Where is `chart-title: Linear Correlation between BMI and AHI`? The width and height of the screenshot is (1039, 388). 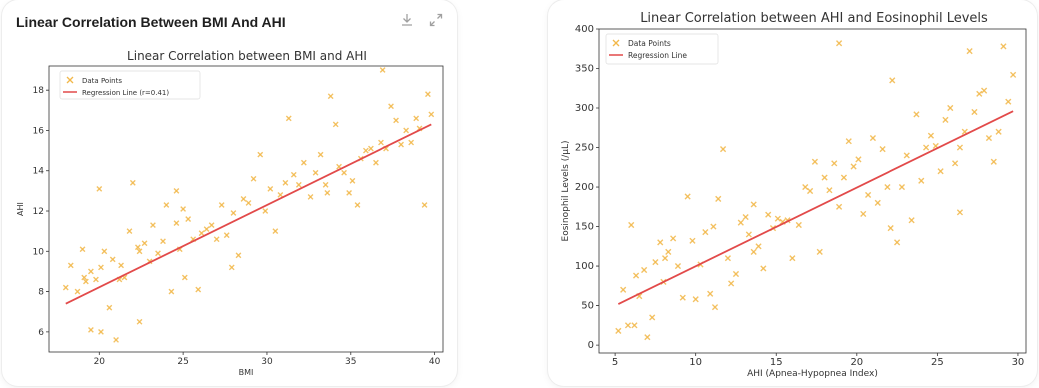 chart-title: Linear Correlation between BMI and AHI is located at coordinates (247, 56).